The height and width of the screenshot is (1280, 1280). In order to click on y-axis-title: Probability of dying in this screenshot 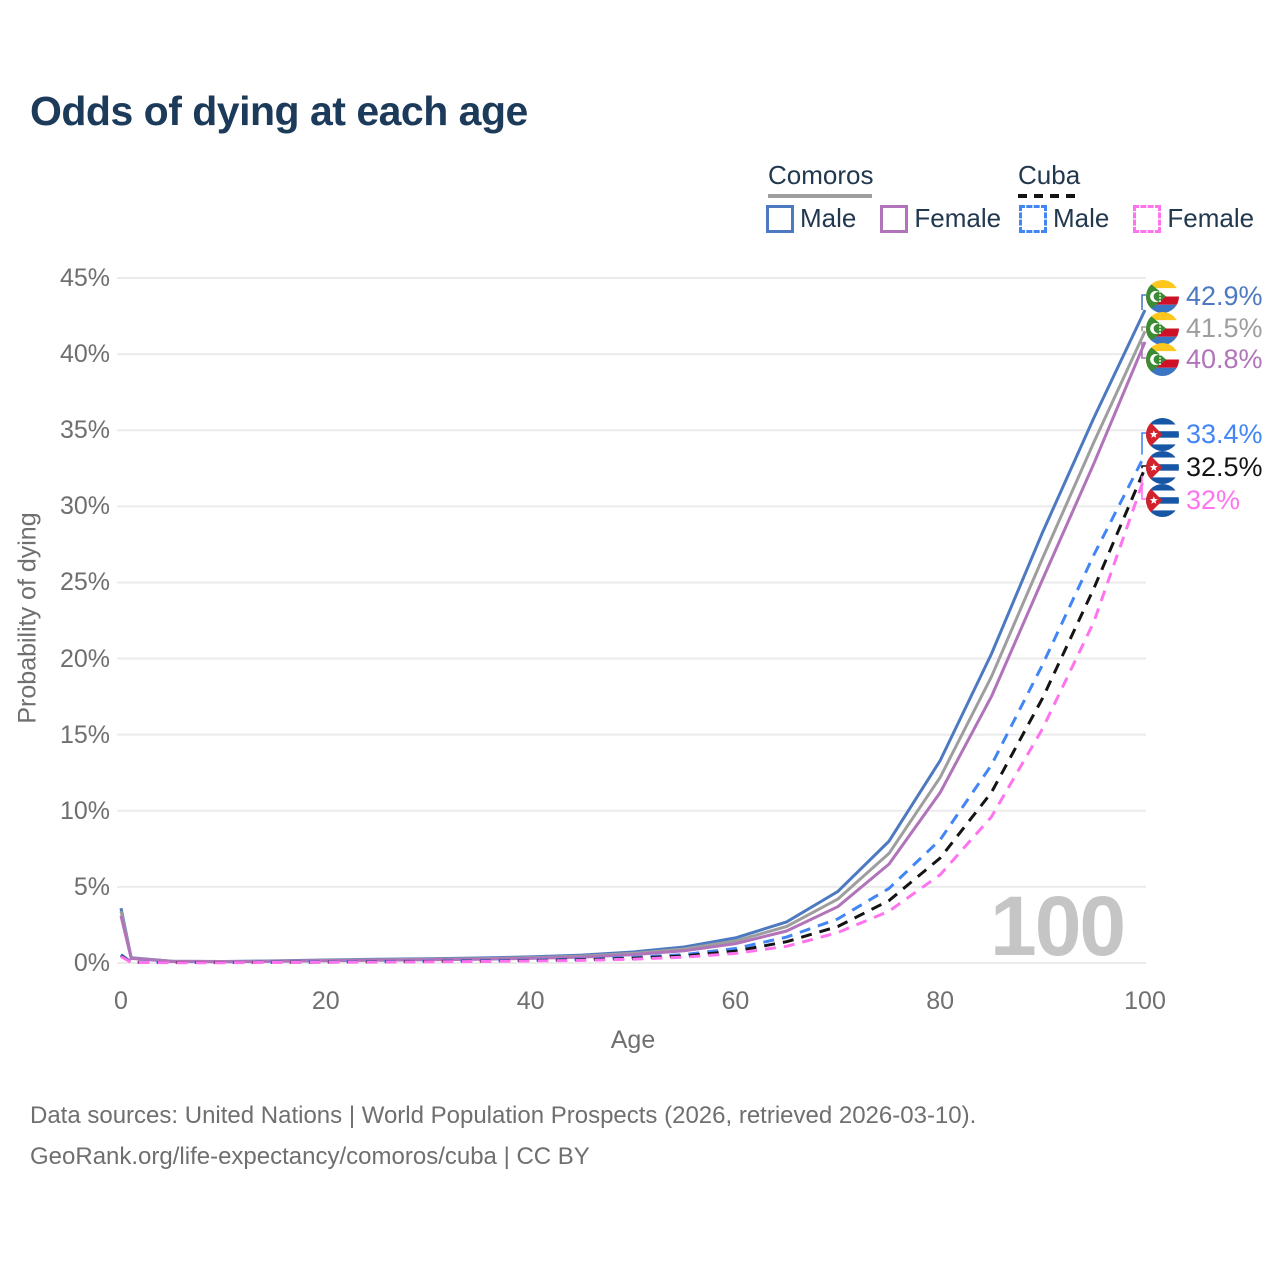, I will do `click(27, 618)`.